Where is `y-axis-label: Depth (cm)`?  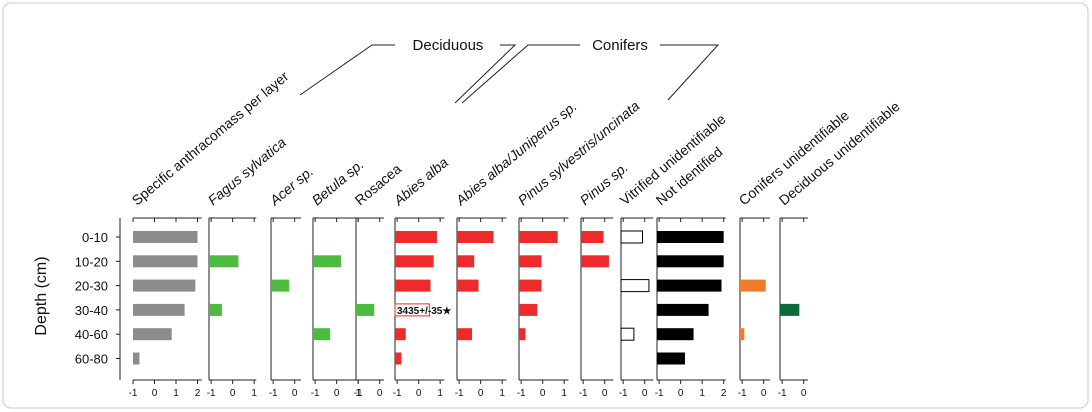 y-axis-label: Depth (cm) is located at coordinates (41, 295).